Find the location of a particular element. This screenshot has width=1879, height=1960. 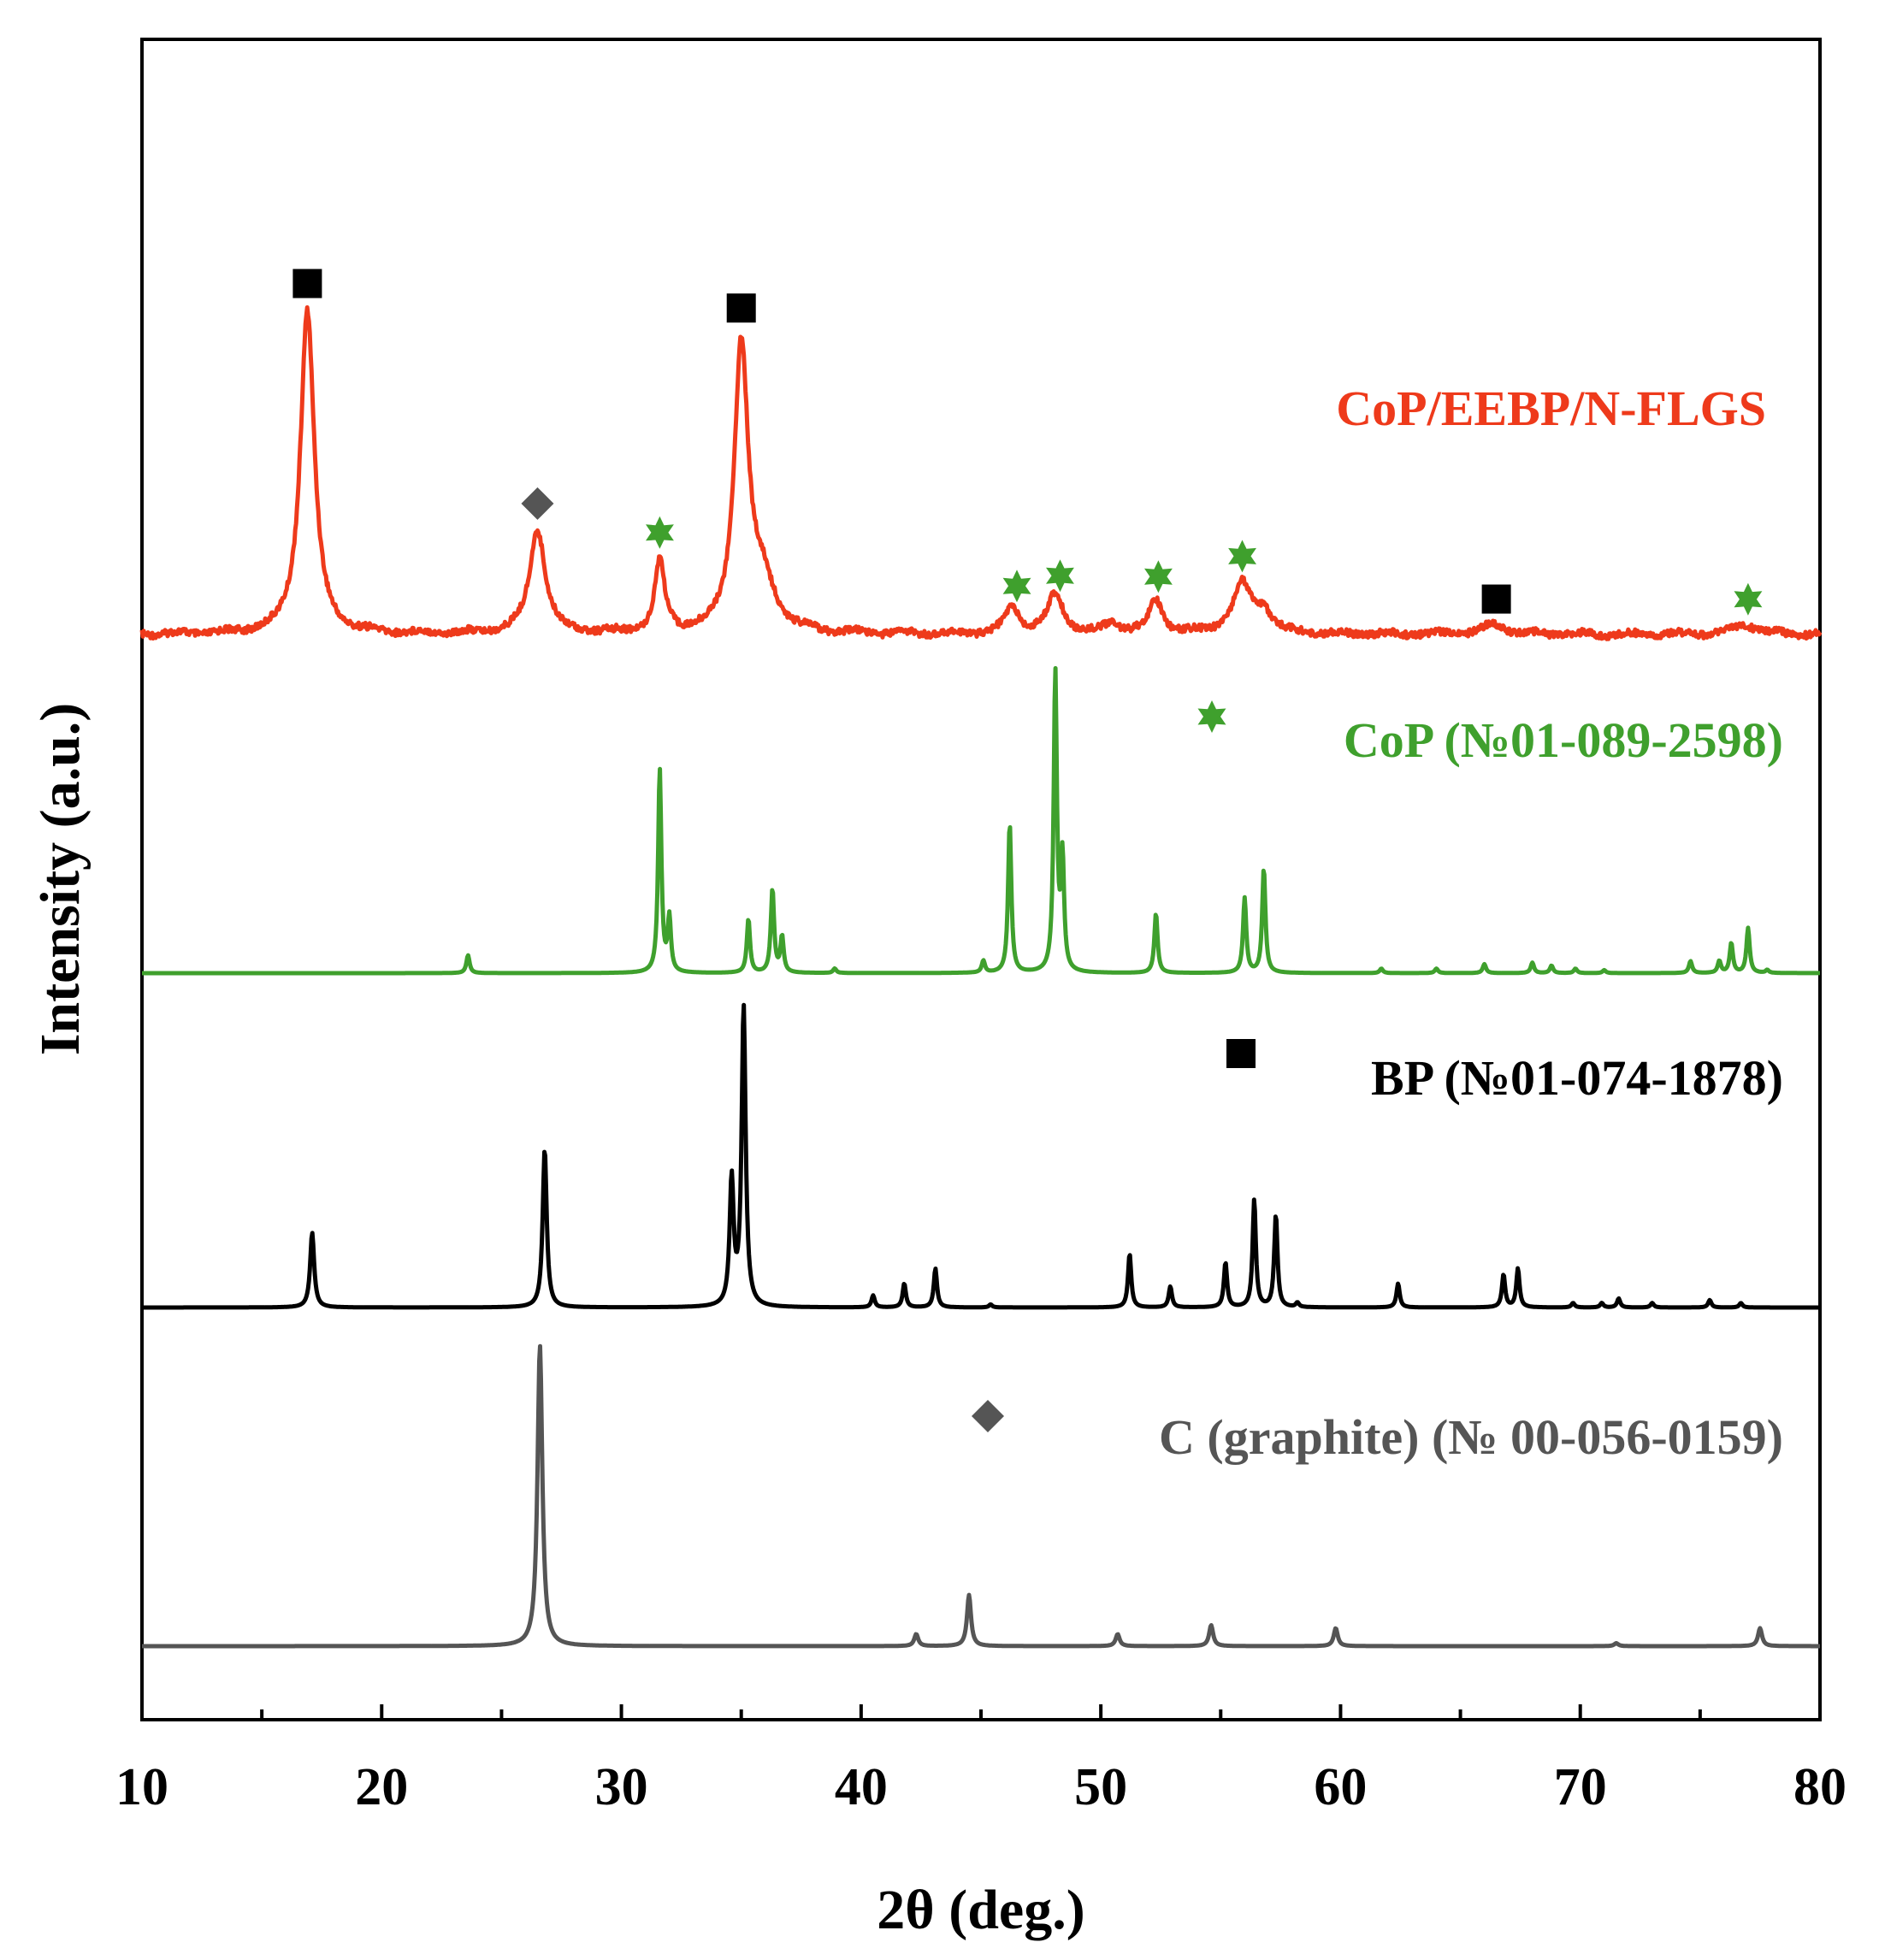

series-label-2: BP (№01-074-1878) is located at coordinates (1577, 1078).